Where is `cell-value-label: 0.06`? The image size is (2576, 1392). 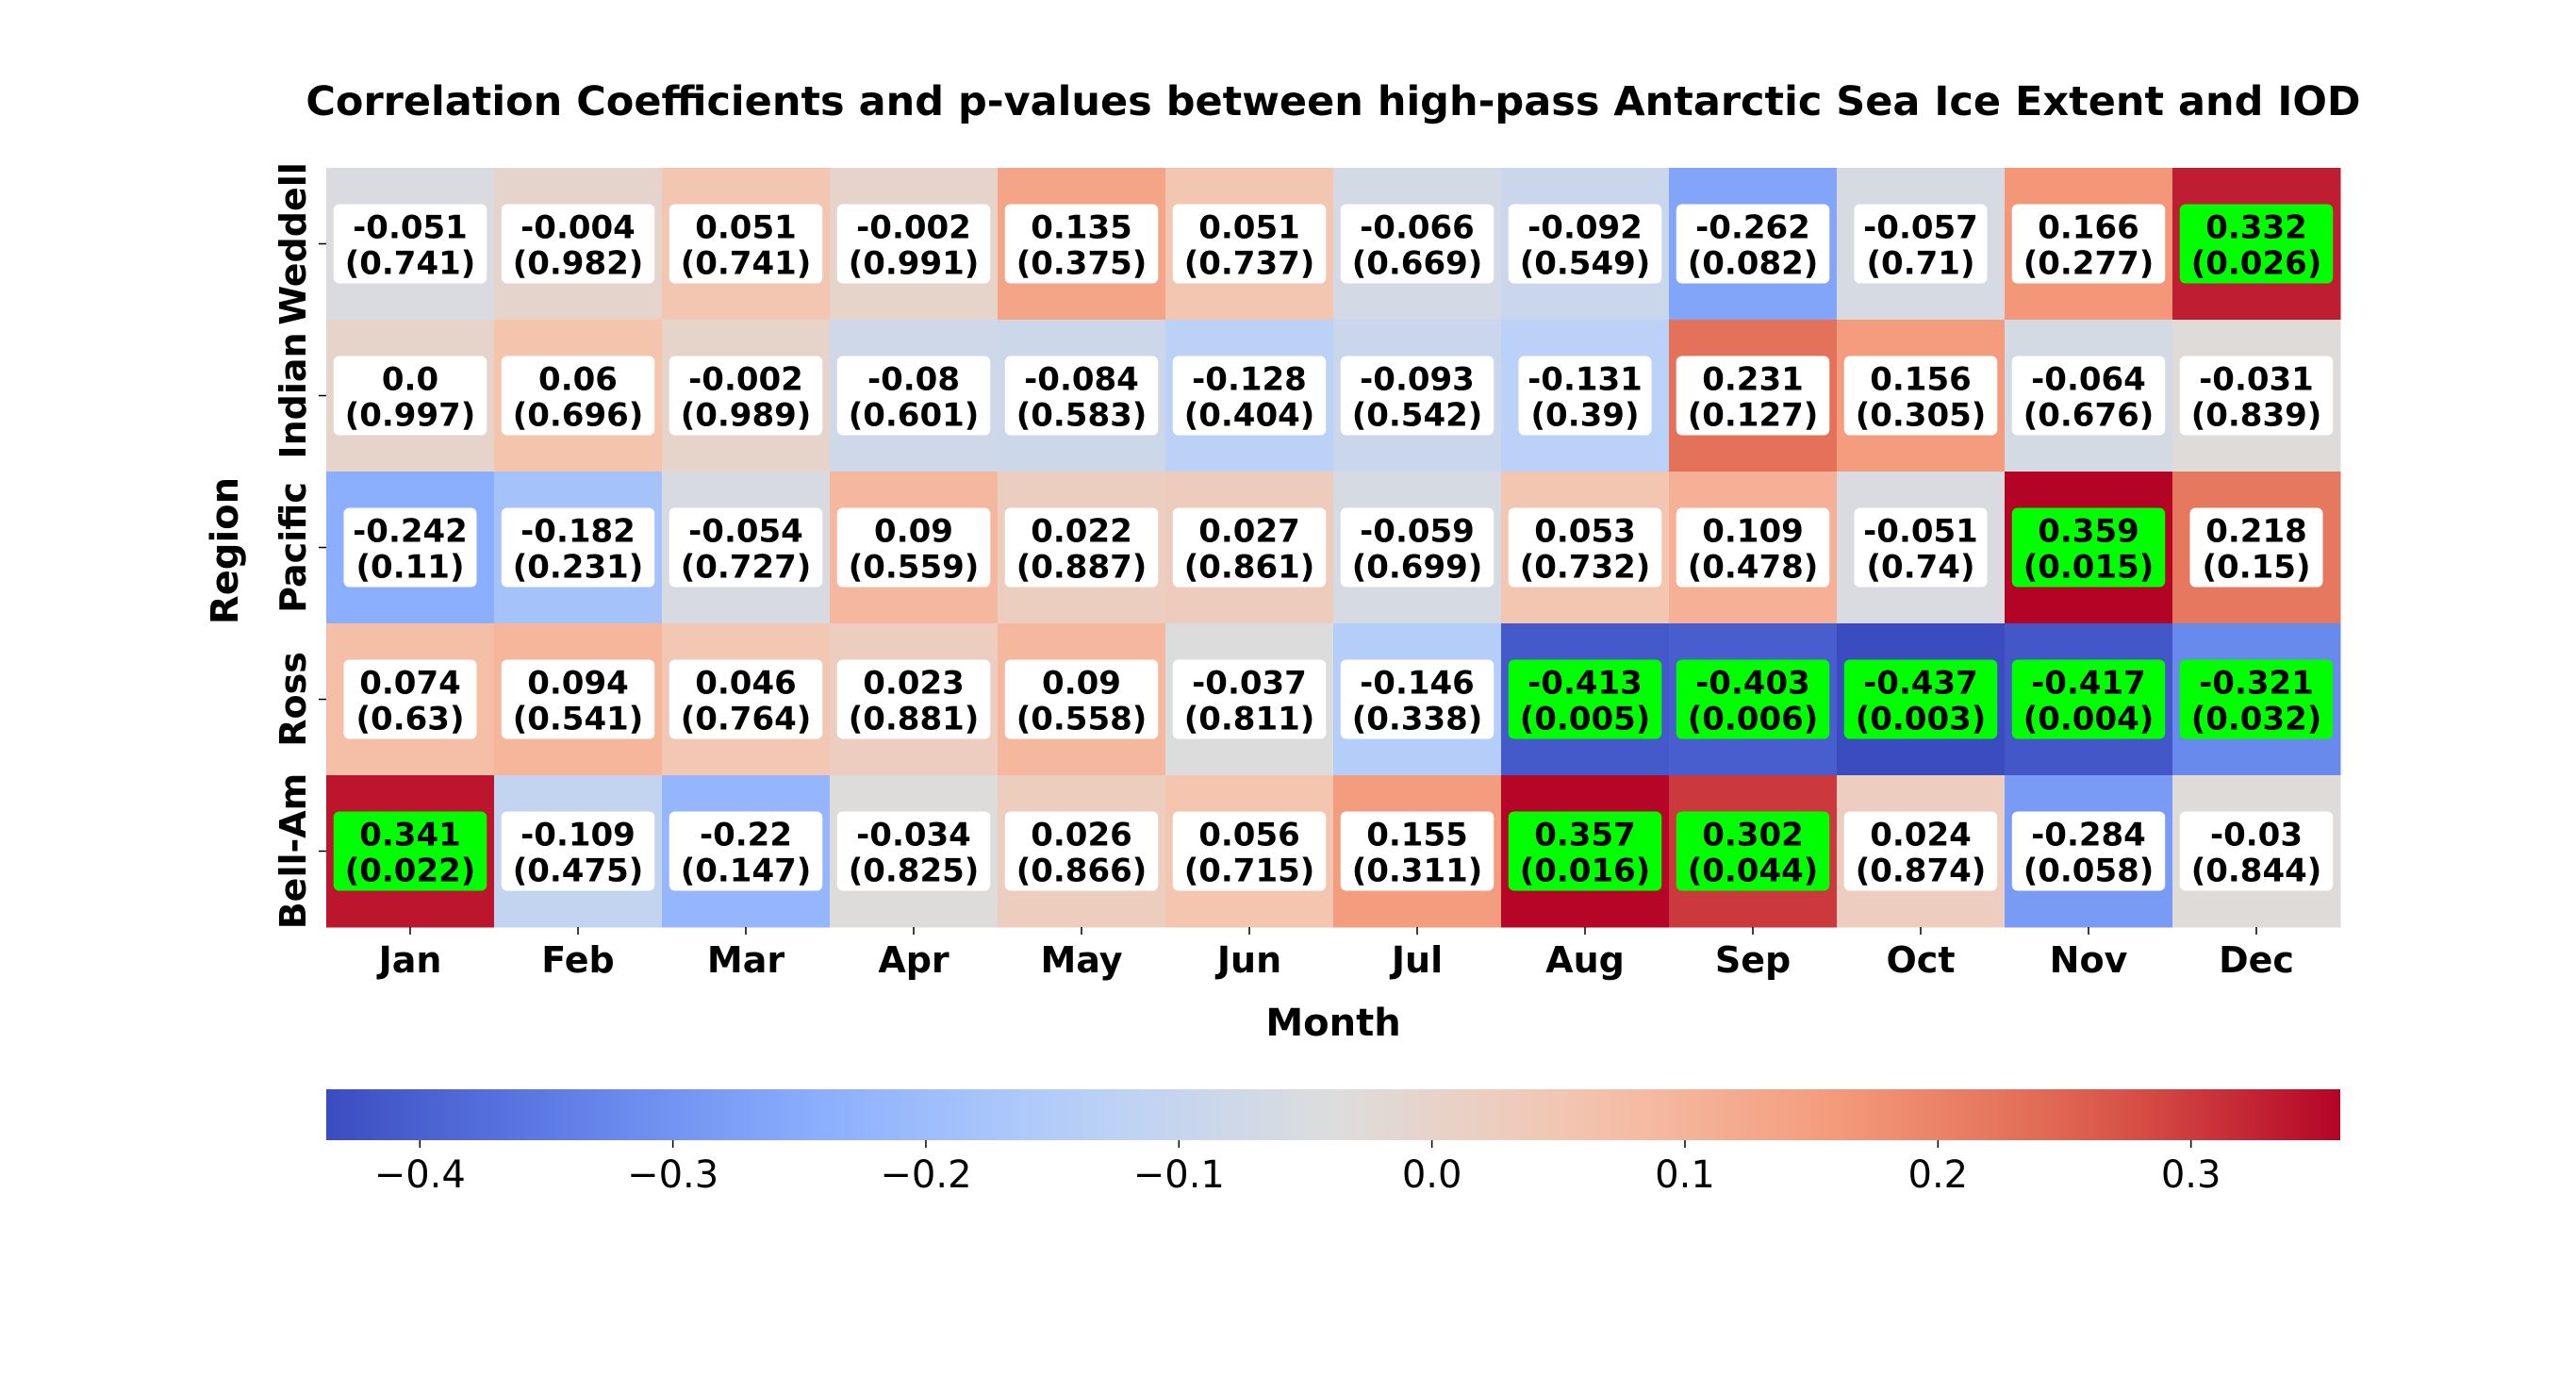 cell-value-label: 0.06 is located at coordinates (578, 380).